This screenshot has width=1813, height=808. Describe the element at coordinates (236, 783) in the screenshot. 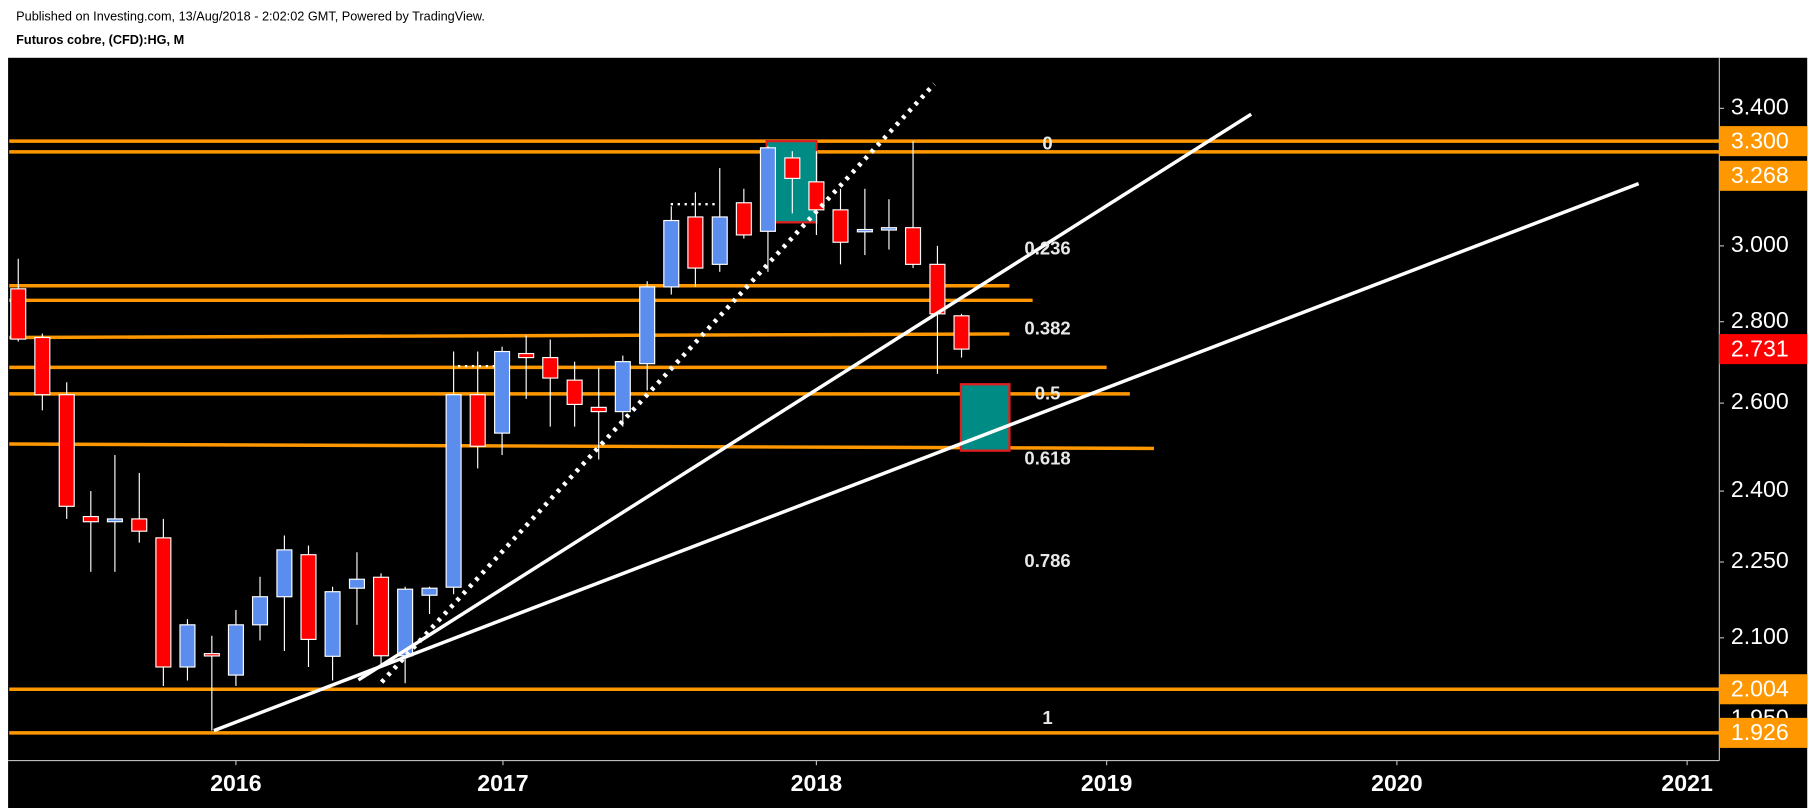

I see `x-tick-label: 2016` at that location.